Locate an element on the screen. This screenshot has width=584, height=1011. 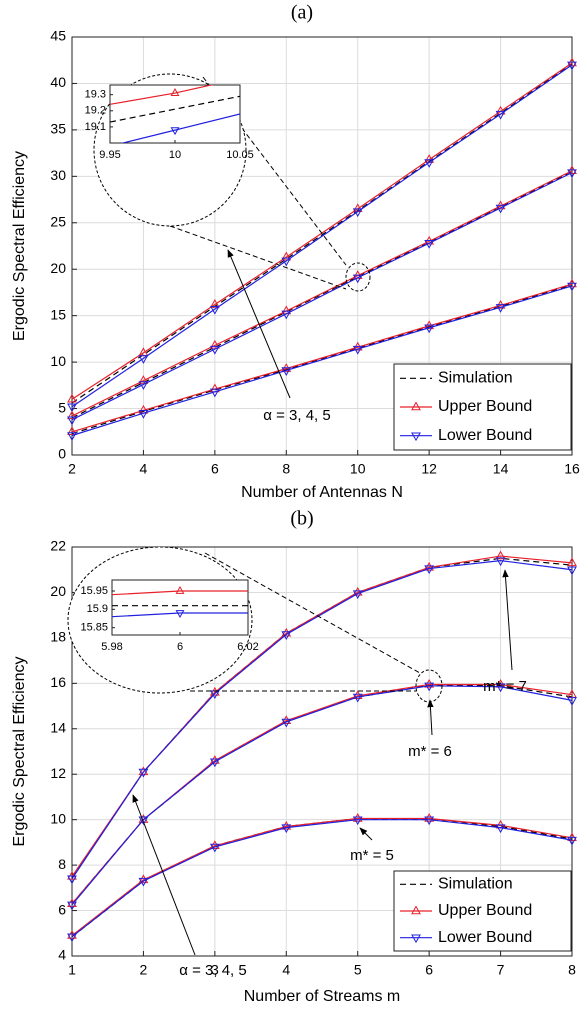
inset-x-tick-label: 9.95 is located at coordinates (109, 155).